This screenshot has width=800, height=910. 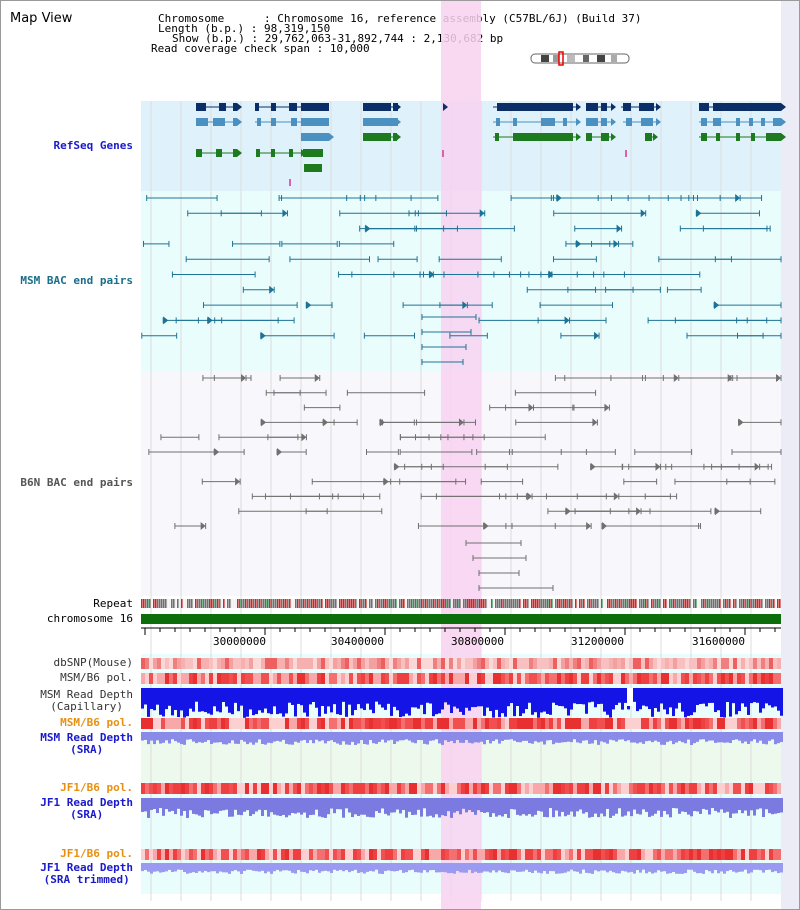 I want to click on msm-read-depth-sra-label: MSM Read Depth (SRA), so click(x=86, y=744).